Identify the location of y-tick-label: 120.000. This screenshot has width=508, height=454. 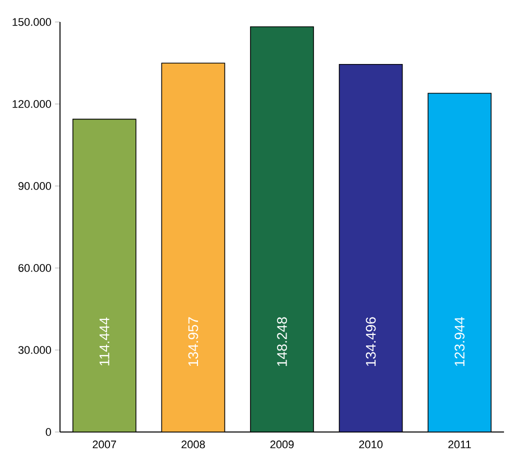
(32, 104).